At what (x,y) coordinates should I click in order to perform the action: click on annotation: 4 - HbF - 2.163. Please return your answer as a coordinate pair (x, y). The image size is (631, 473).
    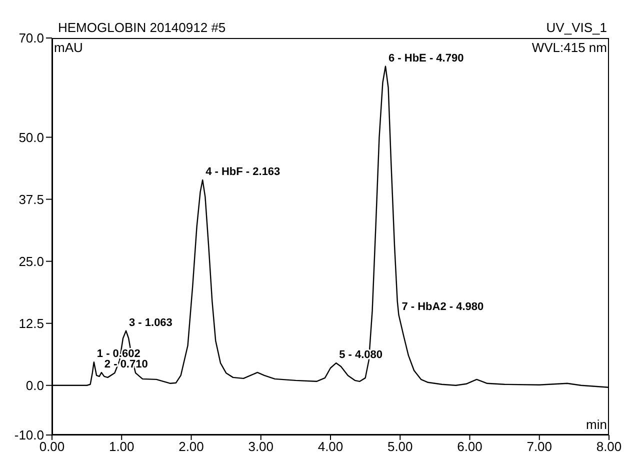
    Looking at the image, I should click on (243, 172).